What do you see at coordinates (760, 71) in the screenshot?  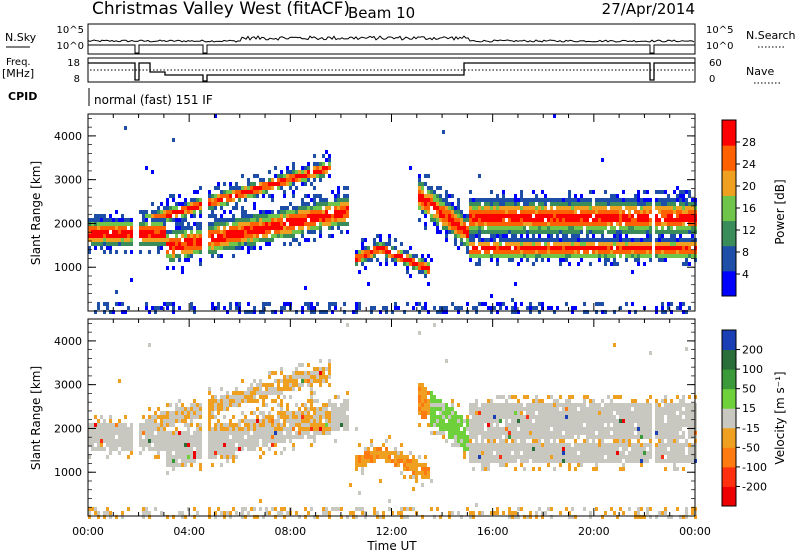 I see `nave-label: Nave` at bounding box center [760, 71].